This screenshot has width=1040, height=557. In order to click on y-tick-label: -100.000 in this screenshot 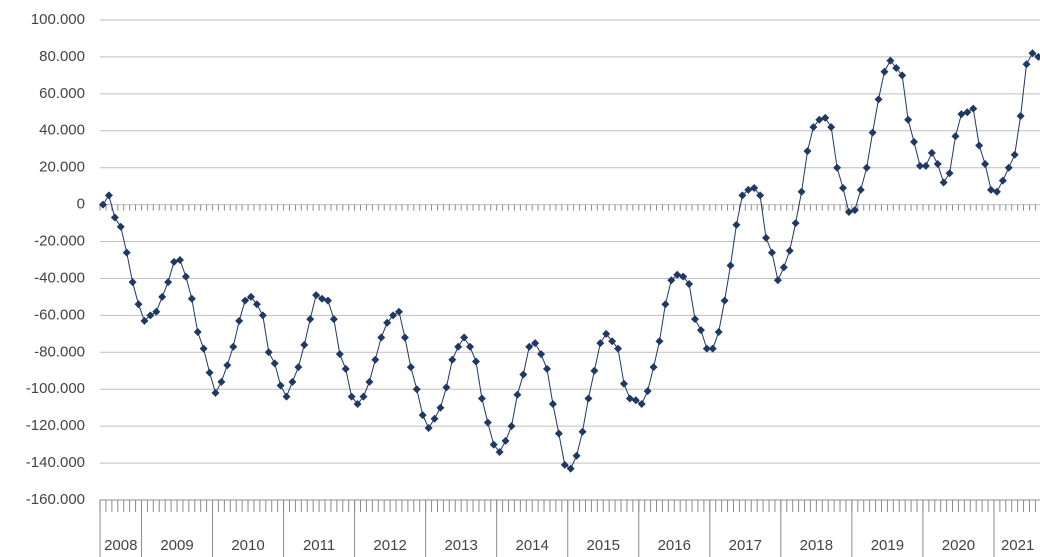, I will do `click(55, 388)`.